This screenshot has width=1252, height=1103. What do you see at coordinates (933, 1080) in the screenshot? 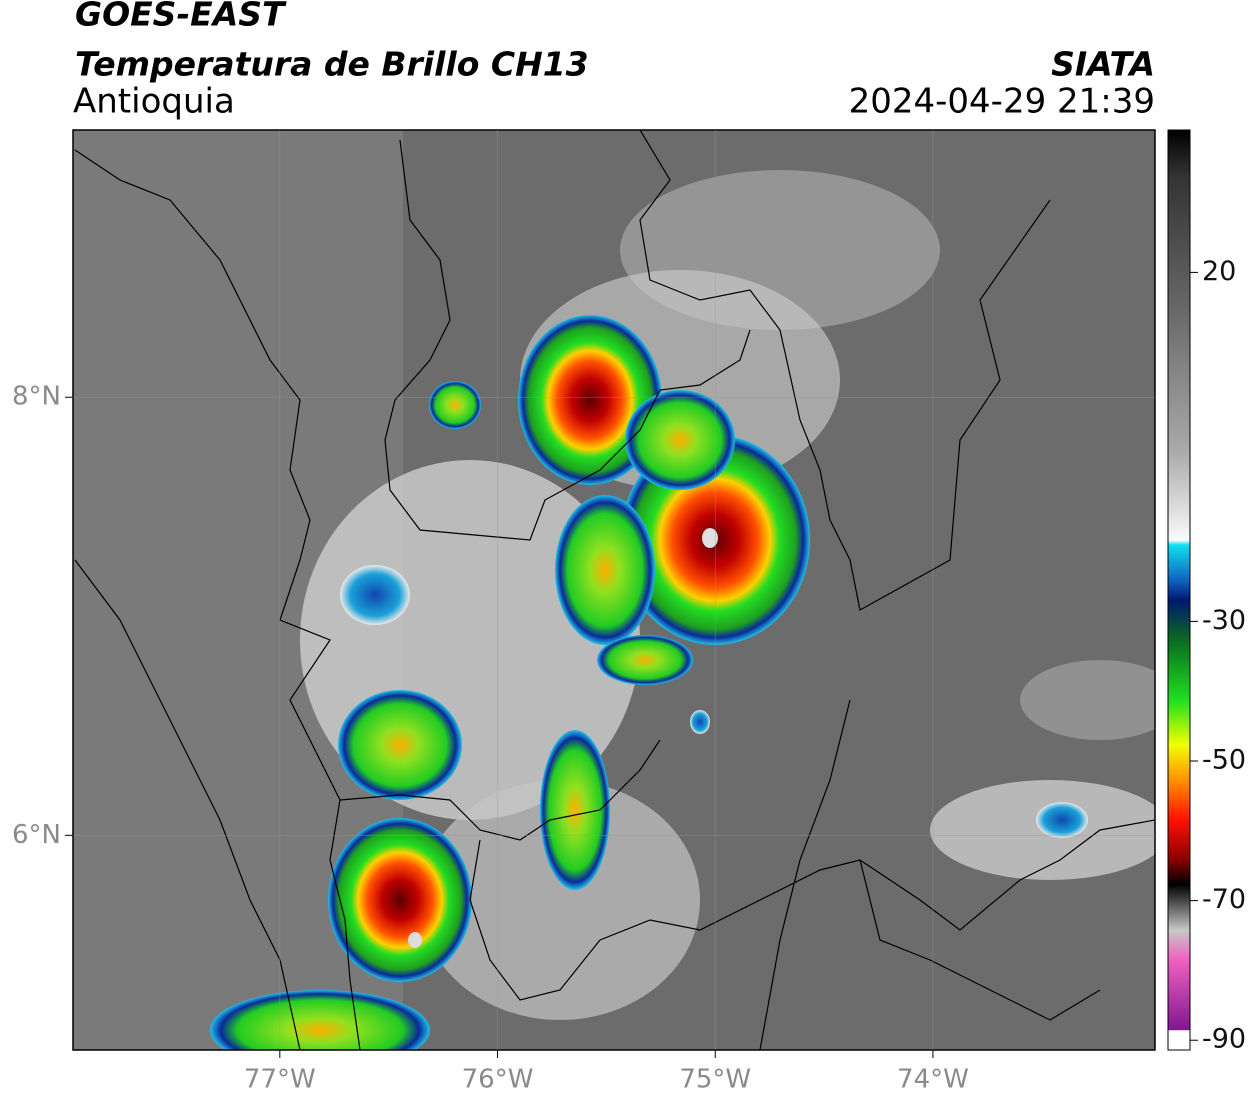
I see `x-tick-label: 74°W` at bounding box center [933, 1080].